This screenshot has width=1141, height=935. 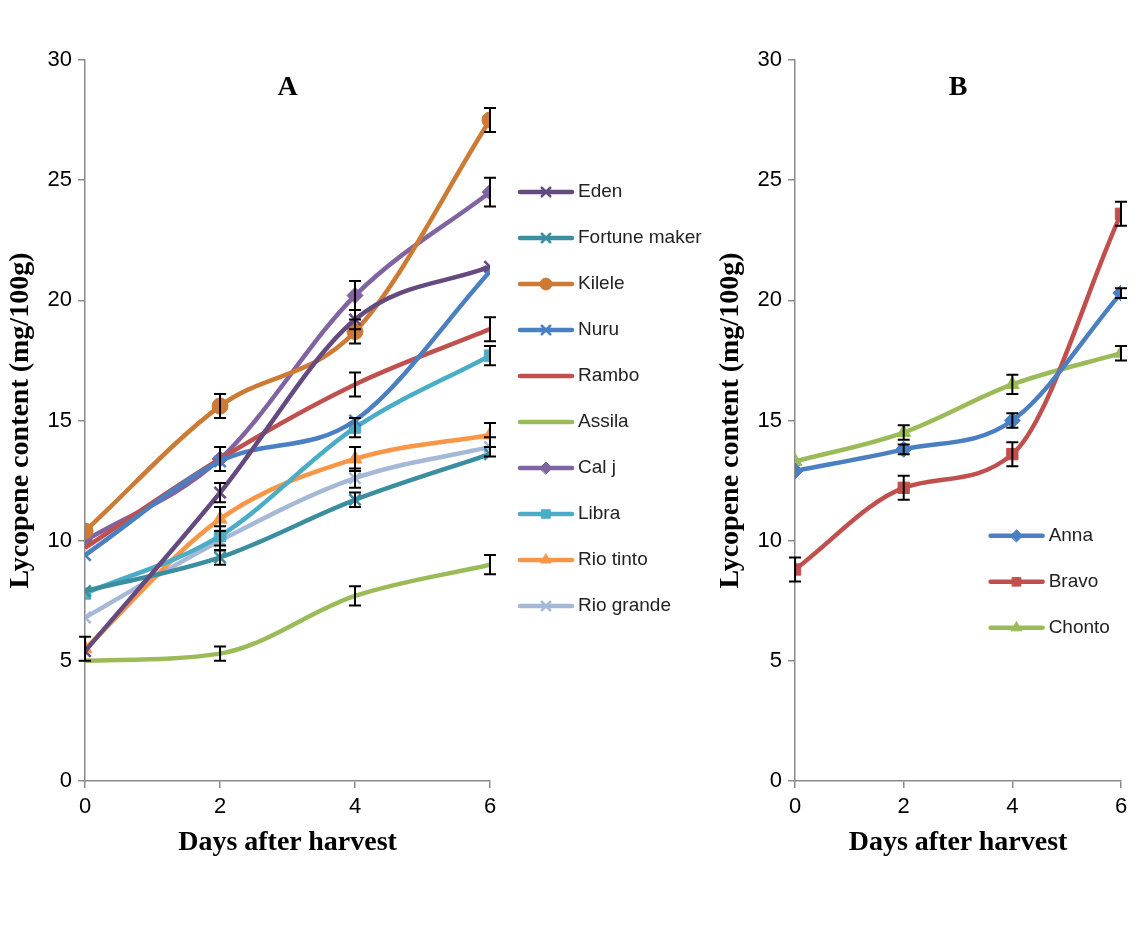 I want to click on chart-title: A, so click(x=288, y=86).